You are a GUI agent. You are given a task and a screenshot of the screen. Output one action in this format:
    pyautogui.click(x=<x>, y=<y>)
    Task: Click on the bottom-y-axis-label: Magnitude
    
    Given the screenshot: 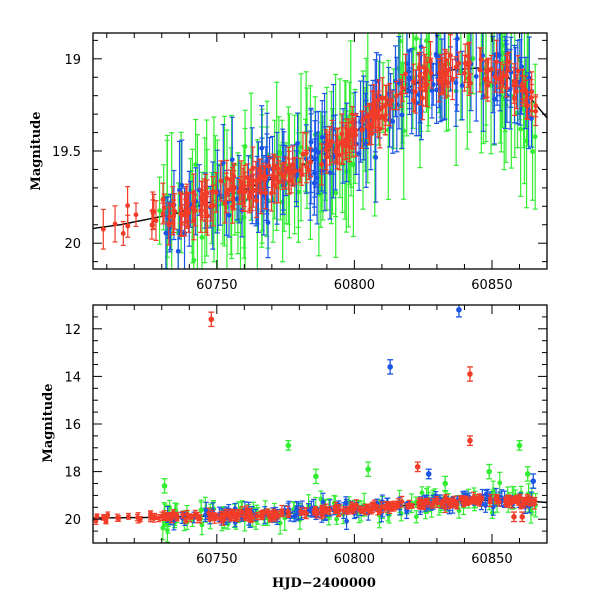 What is the action you would take?
    pyautogui.click(x=48, y=422)
    